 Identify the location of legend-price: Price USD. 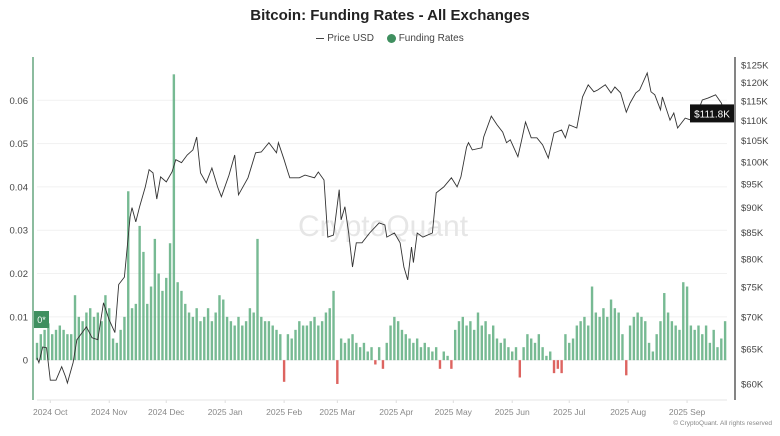
(350, 38).